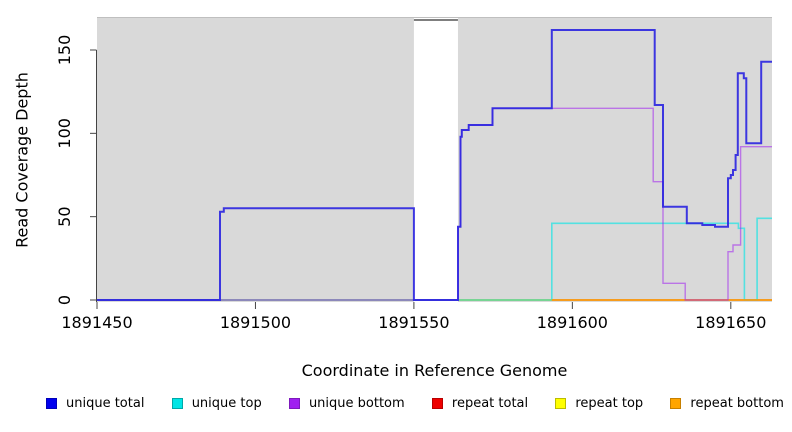  What do you see at coordinates (255, 322) in the screenshot?
I see `x-tick-label: 1891500` at bounding box center [255, 322].